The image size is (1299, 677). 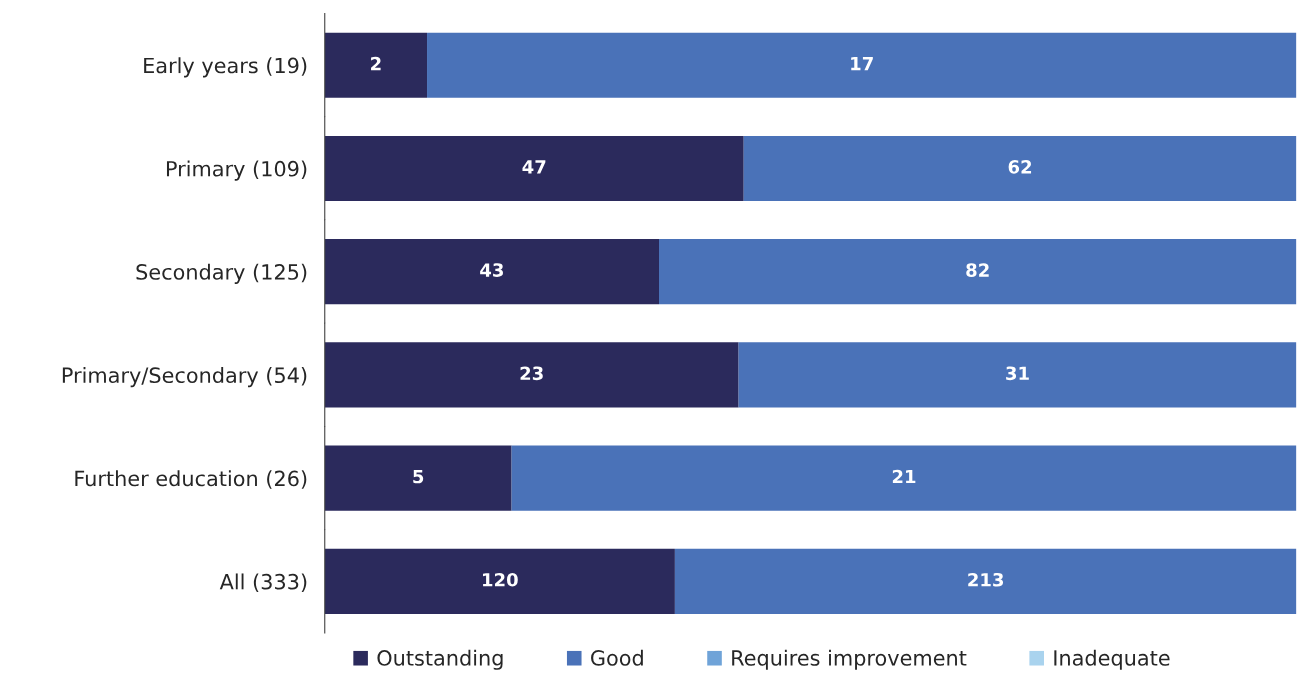 I want to click on data-label: 213, so click(x=986, y=579).